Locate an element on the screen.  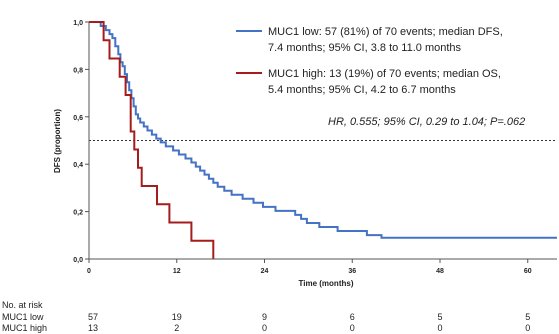
risk-value: 2 is located at coordinates (176, 328).